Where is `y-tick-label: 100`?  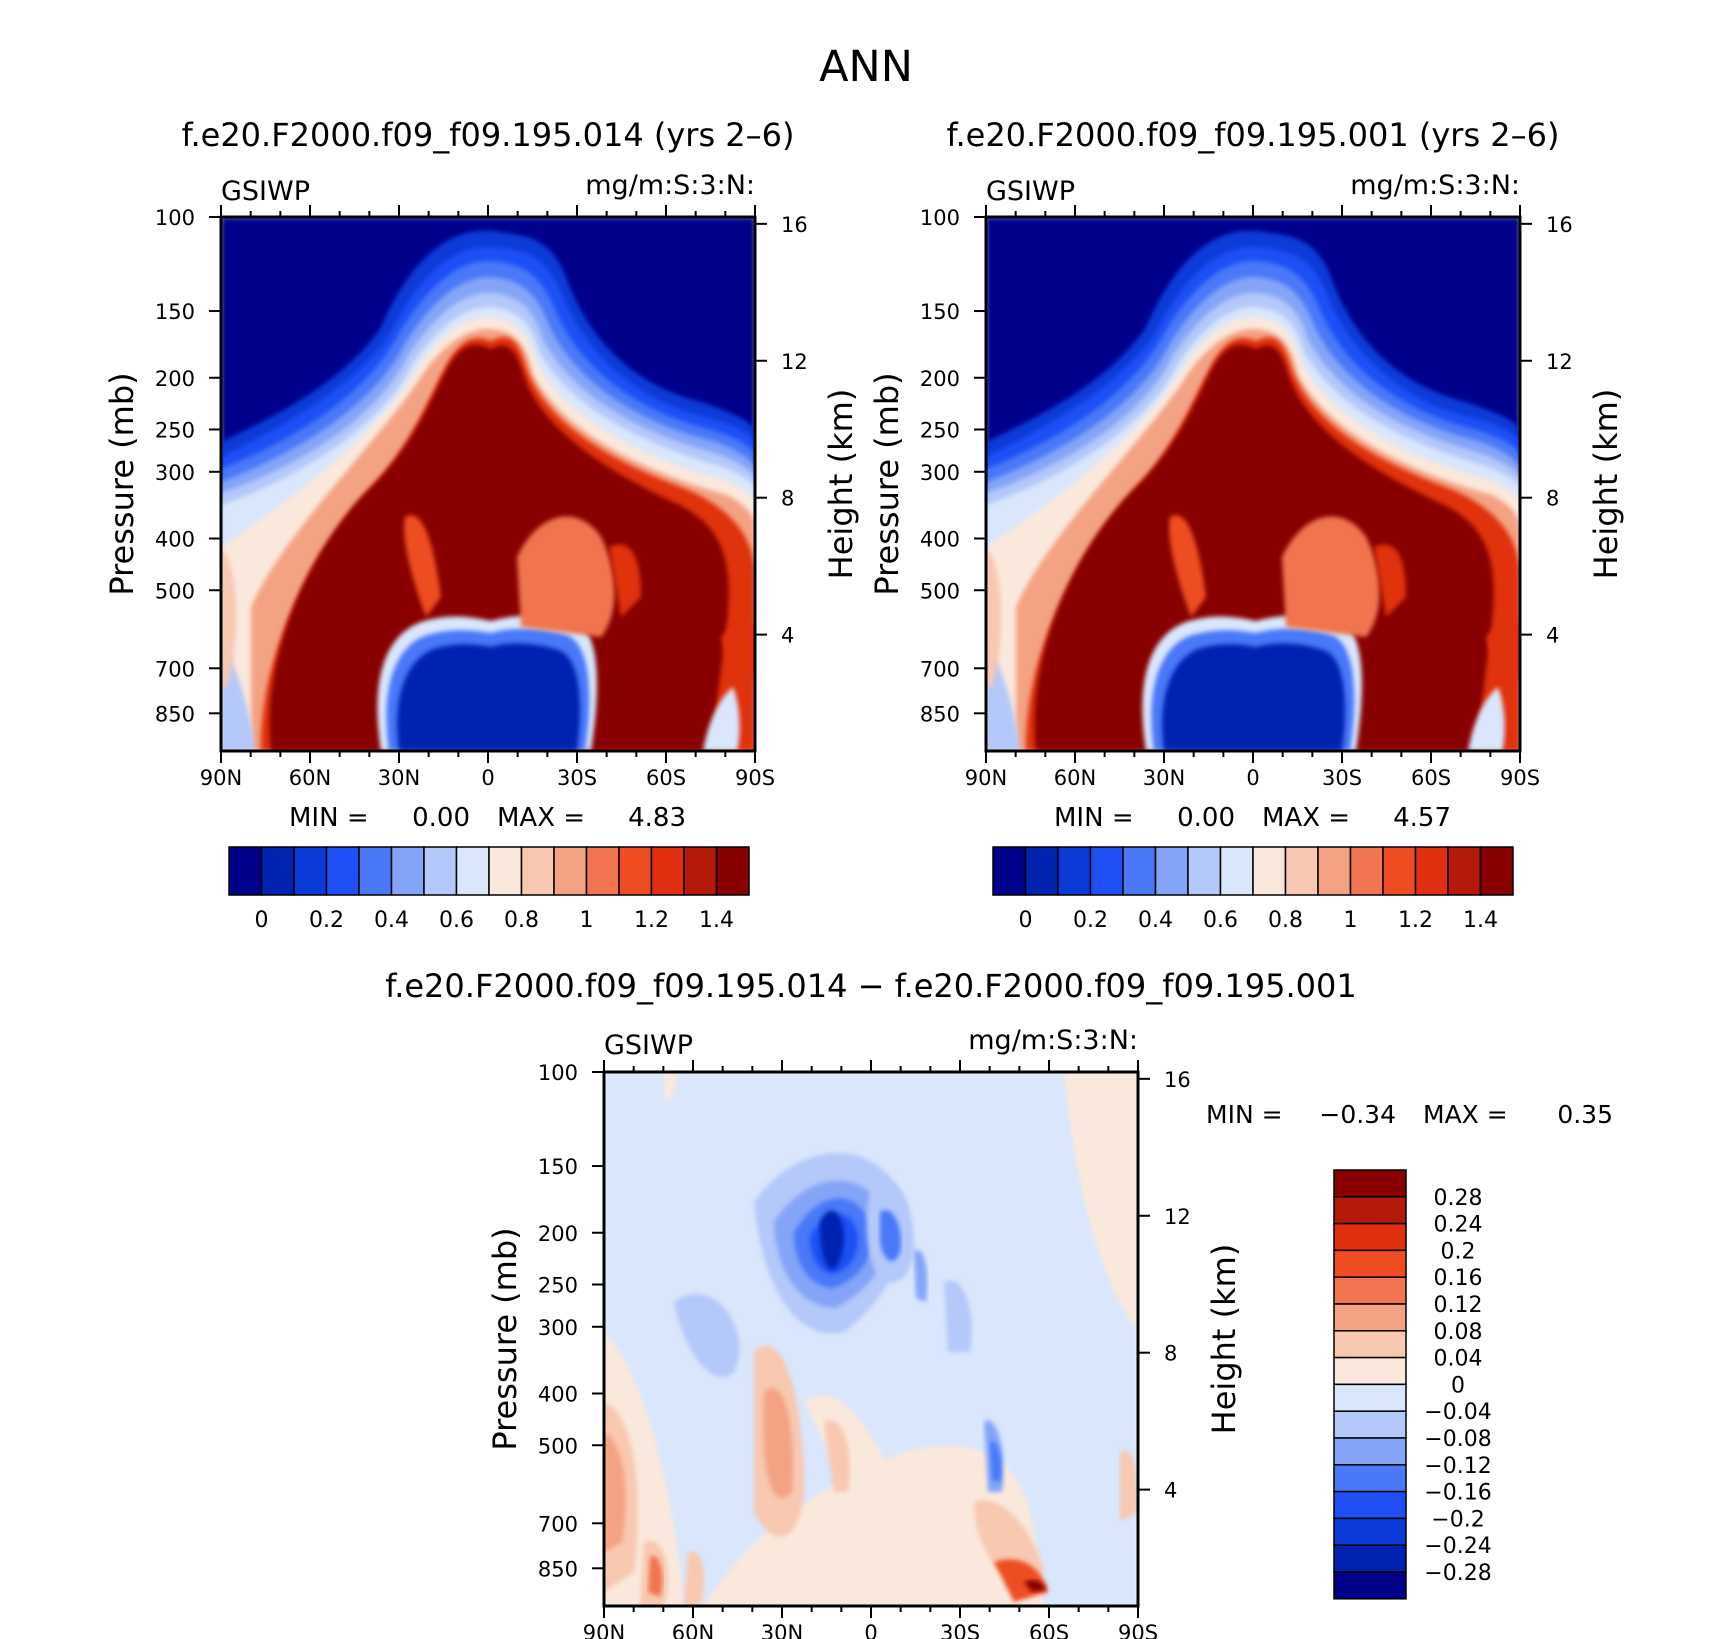
y-tick-label: 100 is located at coordinates (940, 218).